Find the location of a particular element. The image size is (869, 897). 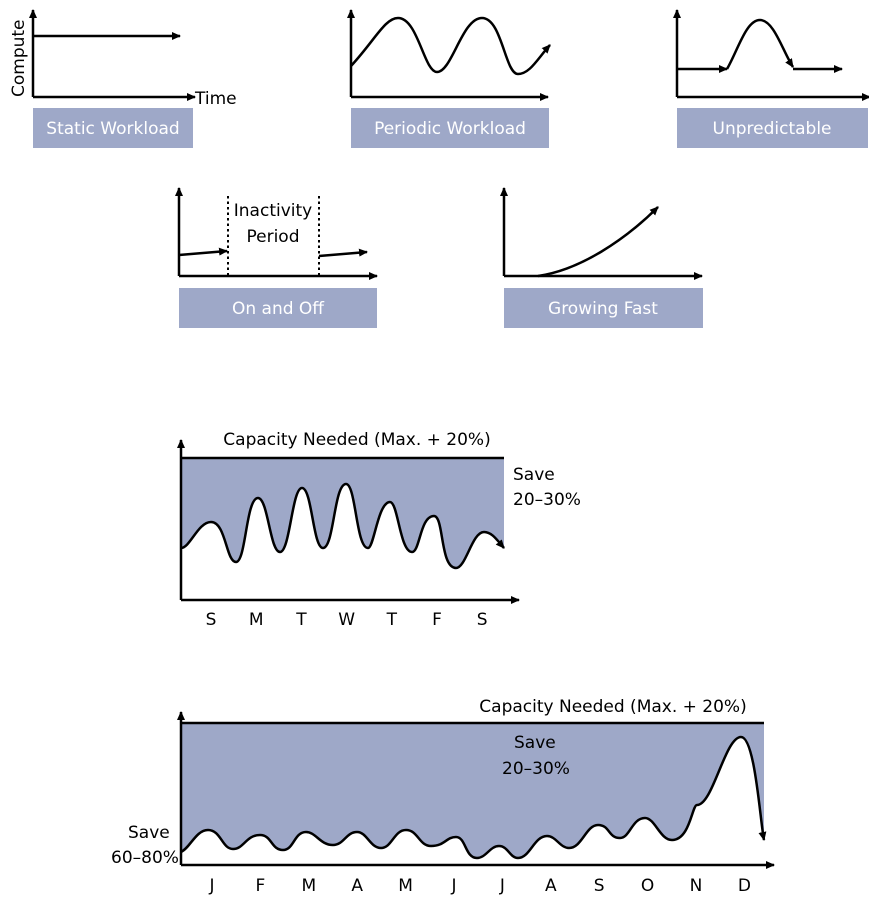

time-axis-label: Time is located at coordinates (215, 99).